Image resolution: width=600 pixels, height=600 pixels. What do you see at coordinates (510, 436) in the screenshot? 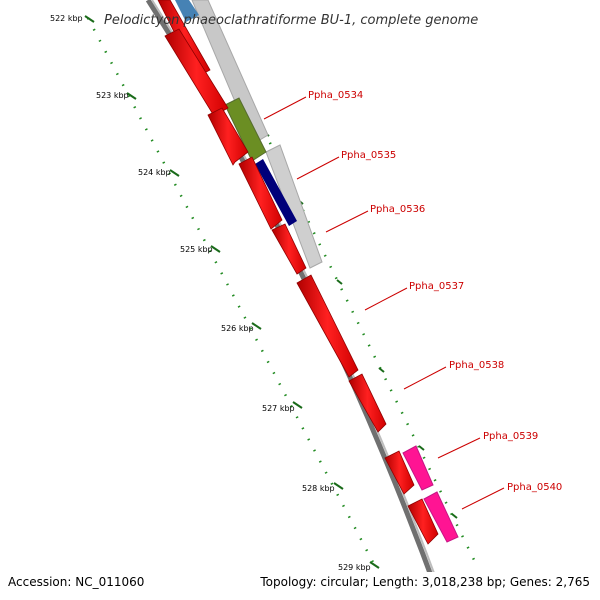
I see `gene-label-ppha-0539: Ppha_0539` at bounding box center [510, 436].